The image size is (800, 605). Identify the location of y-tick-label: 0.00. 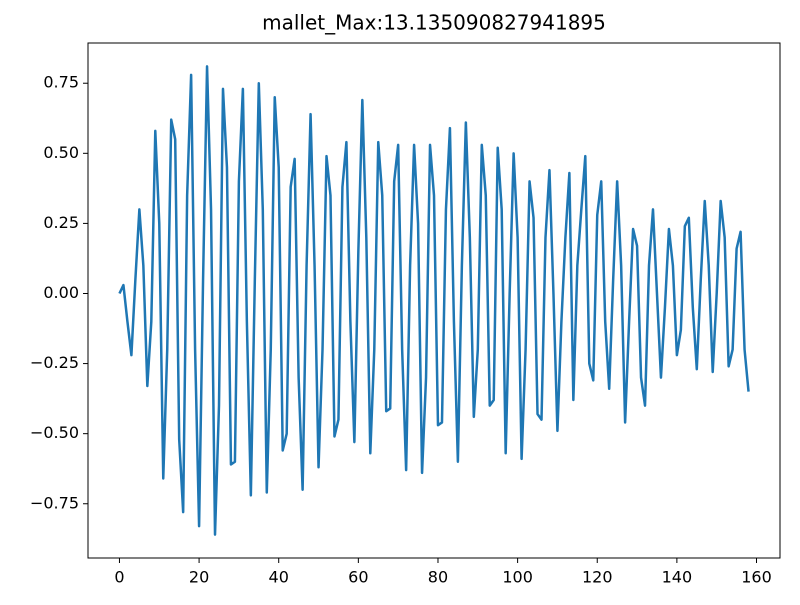
(61, 292).